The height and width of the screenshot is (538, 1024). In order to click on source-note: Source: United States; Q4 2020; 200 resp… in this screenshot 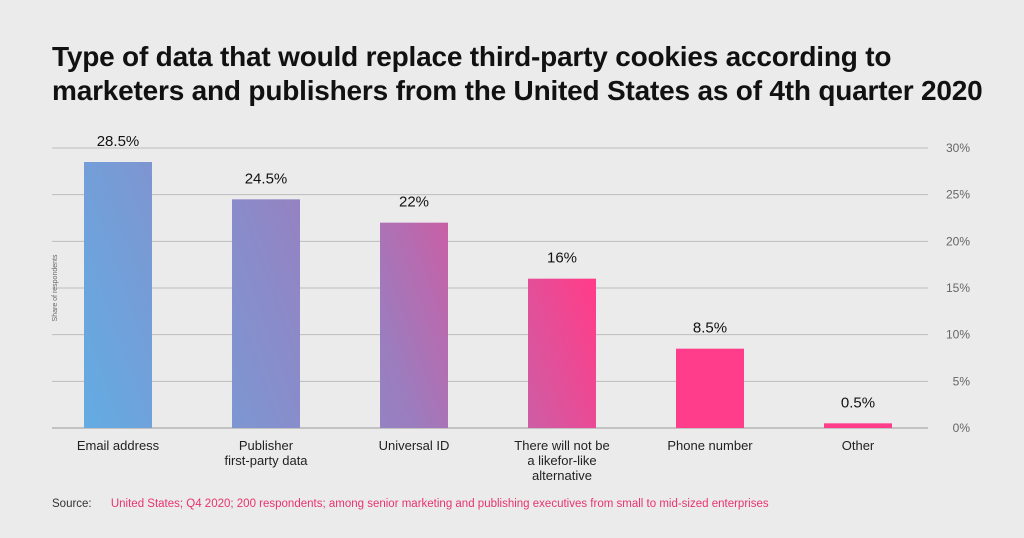, I will do `click(410, 504)`.